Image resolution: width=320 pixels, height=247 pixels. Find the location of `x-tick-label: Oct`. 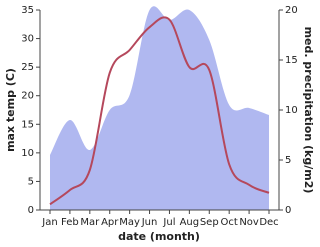

x-tick-label: Oct is located at coordinates (229, 222).